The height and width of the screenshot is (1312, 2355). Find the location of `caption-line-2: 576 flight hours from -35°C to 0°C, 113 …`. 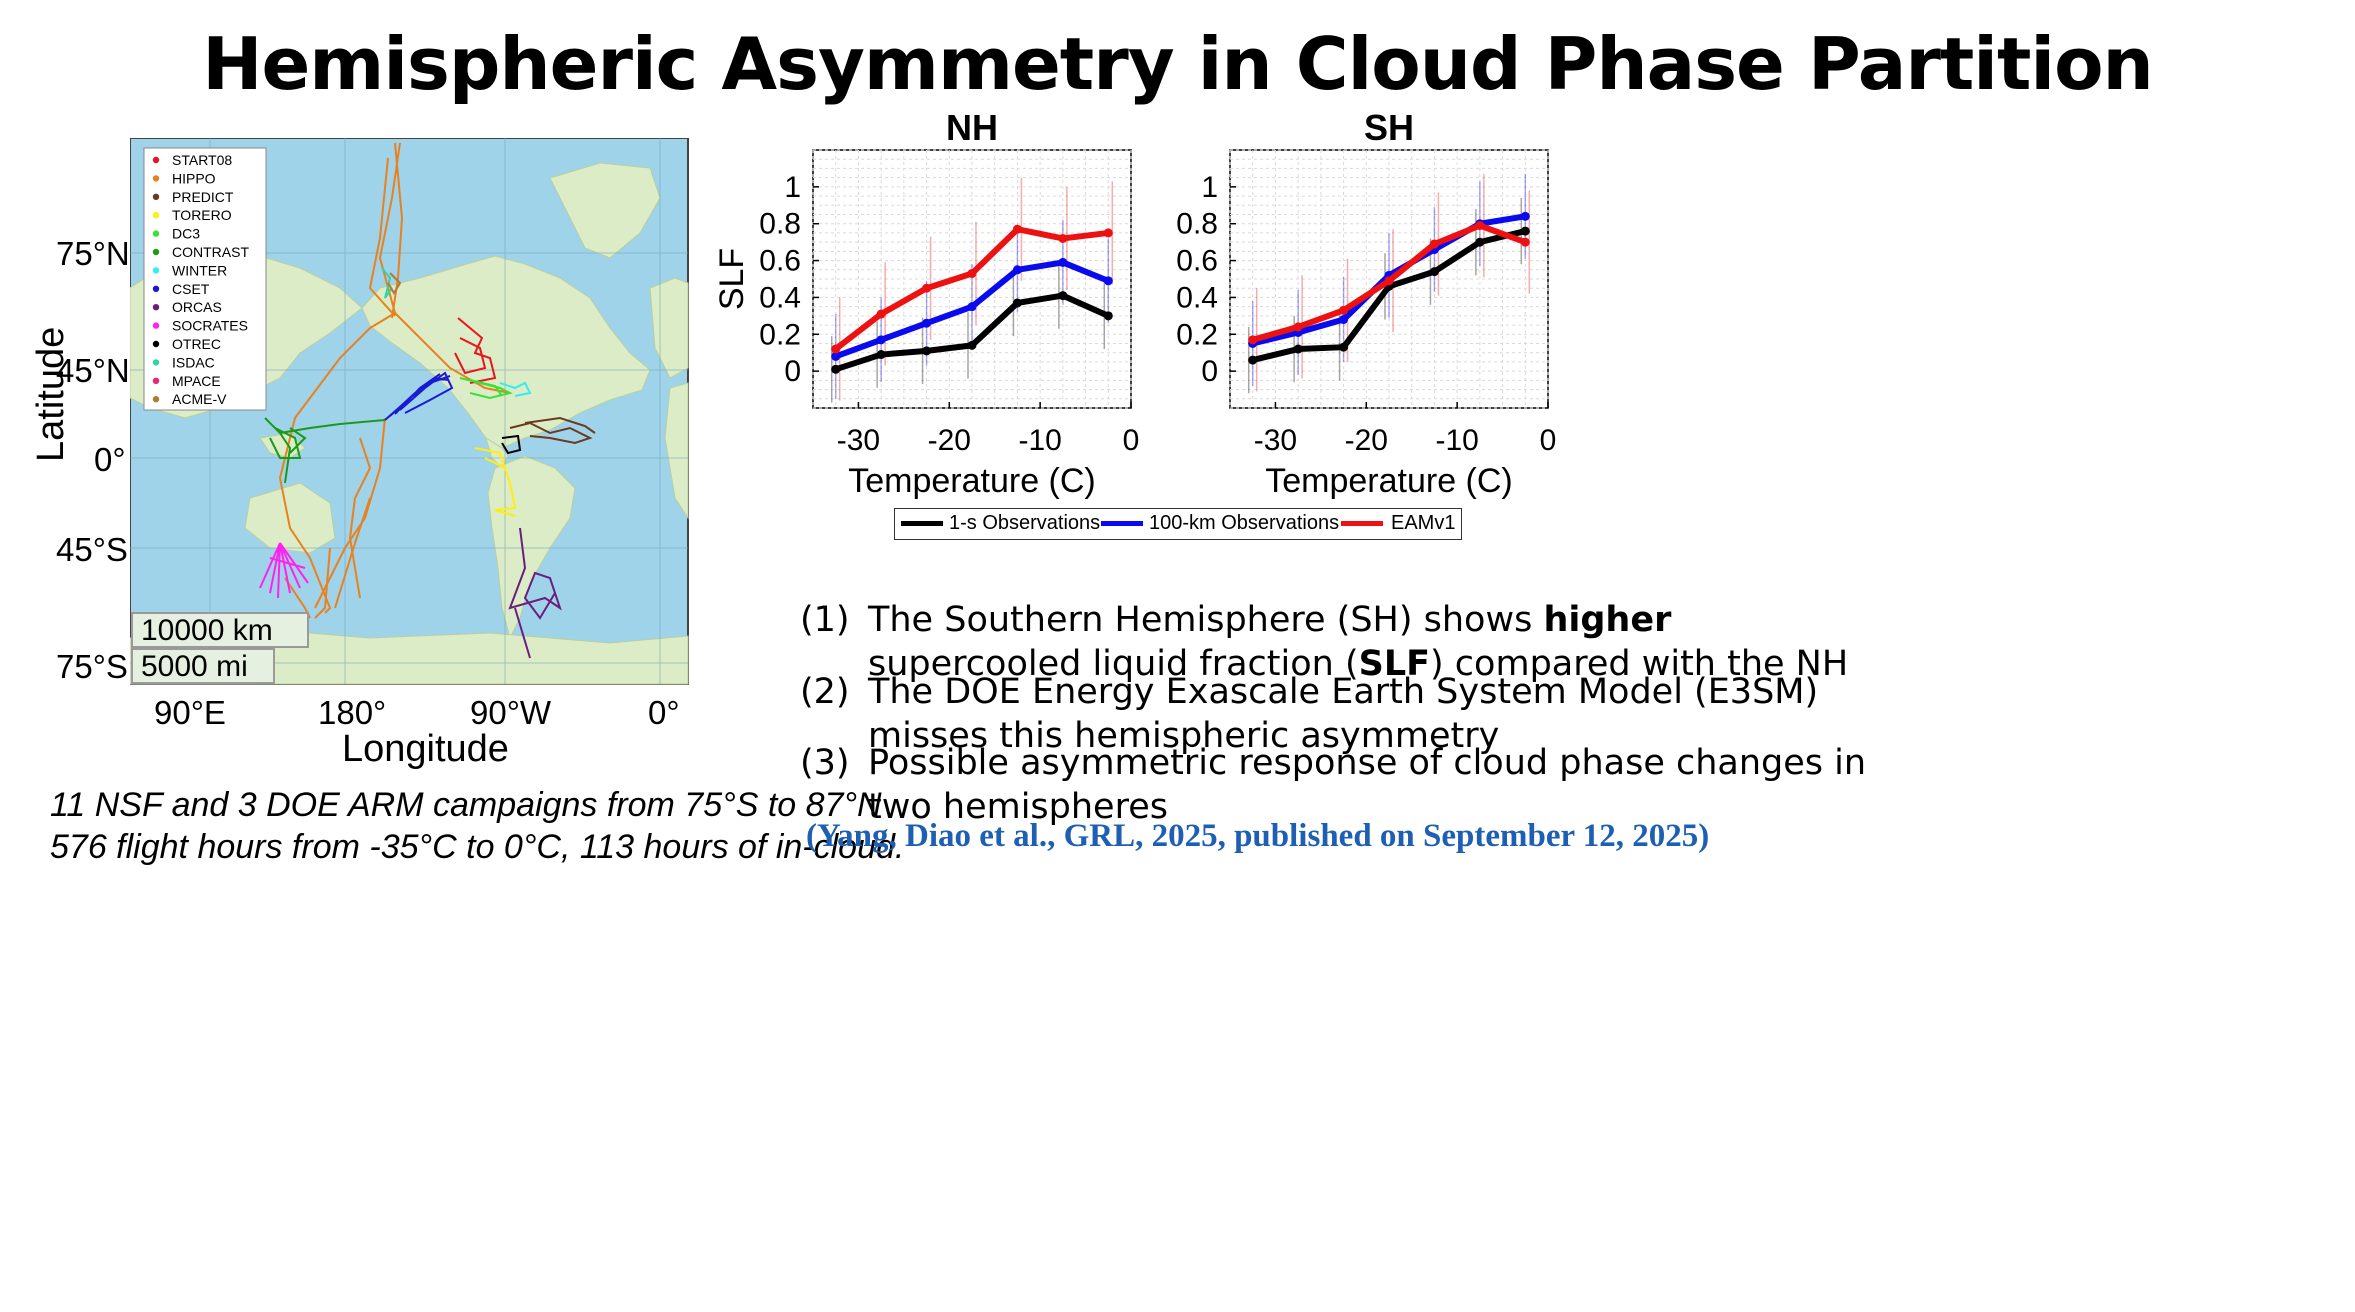

caption-line-2: 576 flight hours from -35°C to 0°C, 113 … is located at coordinates (477, 847).